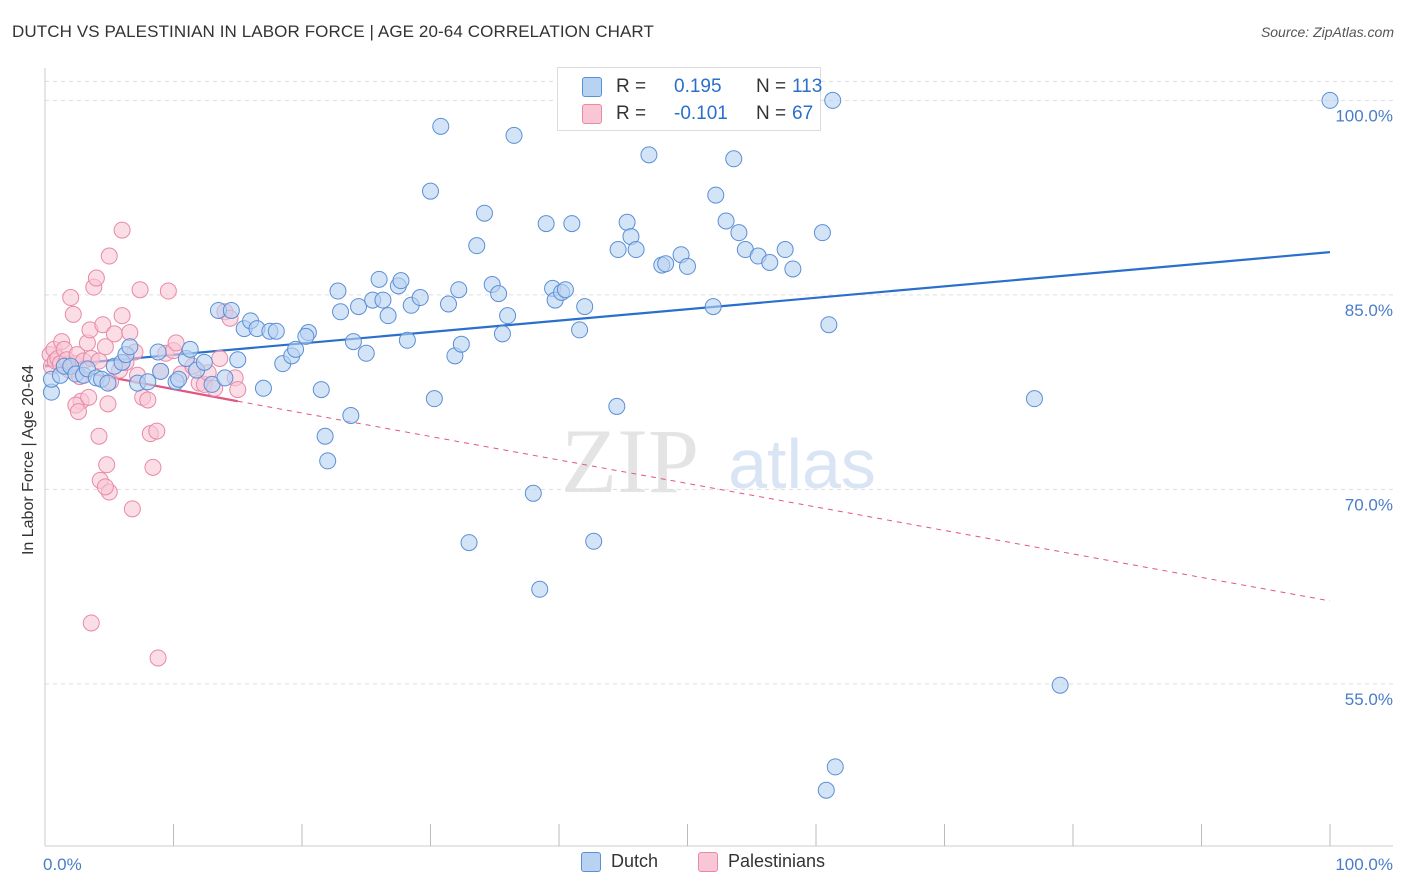  I want to click on dutch-n-value: 113, so click(807, 86).